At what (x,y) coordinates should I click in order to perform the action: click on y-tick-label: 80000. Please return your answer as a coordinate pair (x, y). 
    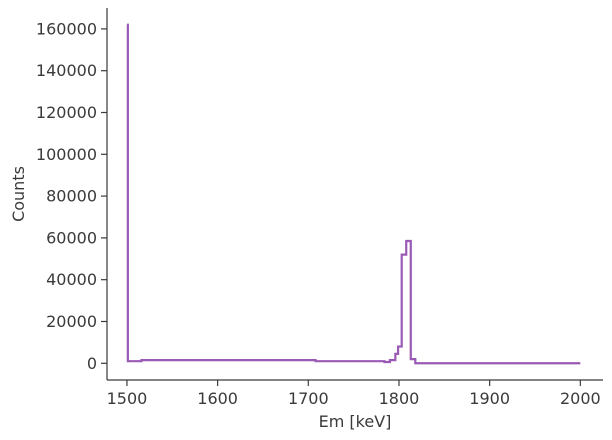
    Looking at the image, I should click on (71, 196).